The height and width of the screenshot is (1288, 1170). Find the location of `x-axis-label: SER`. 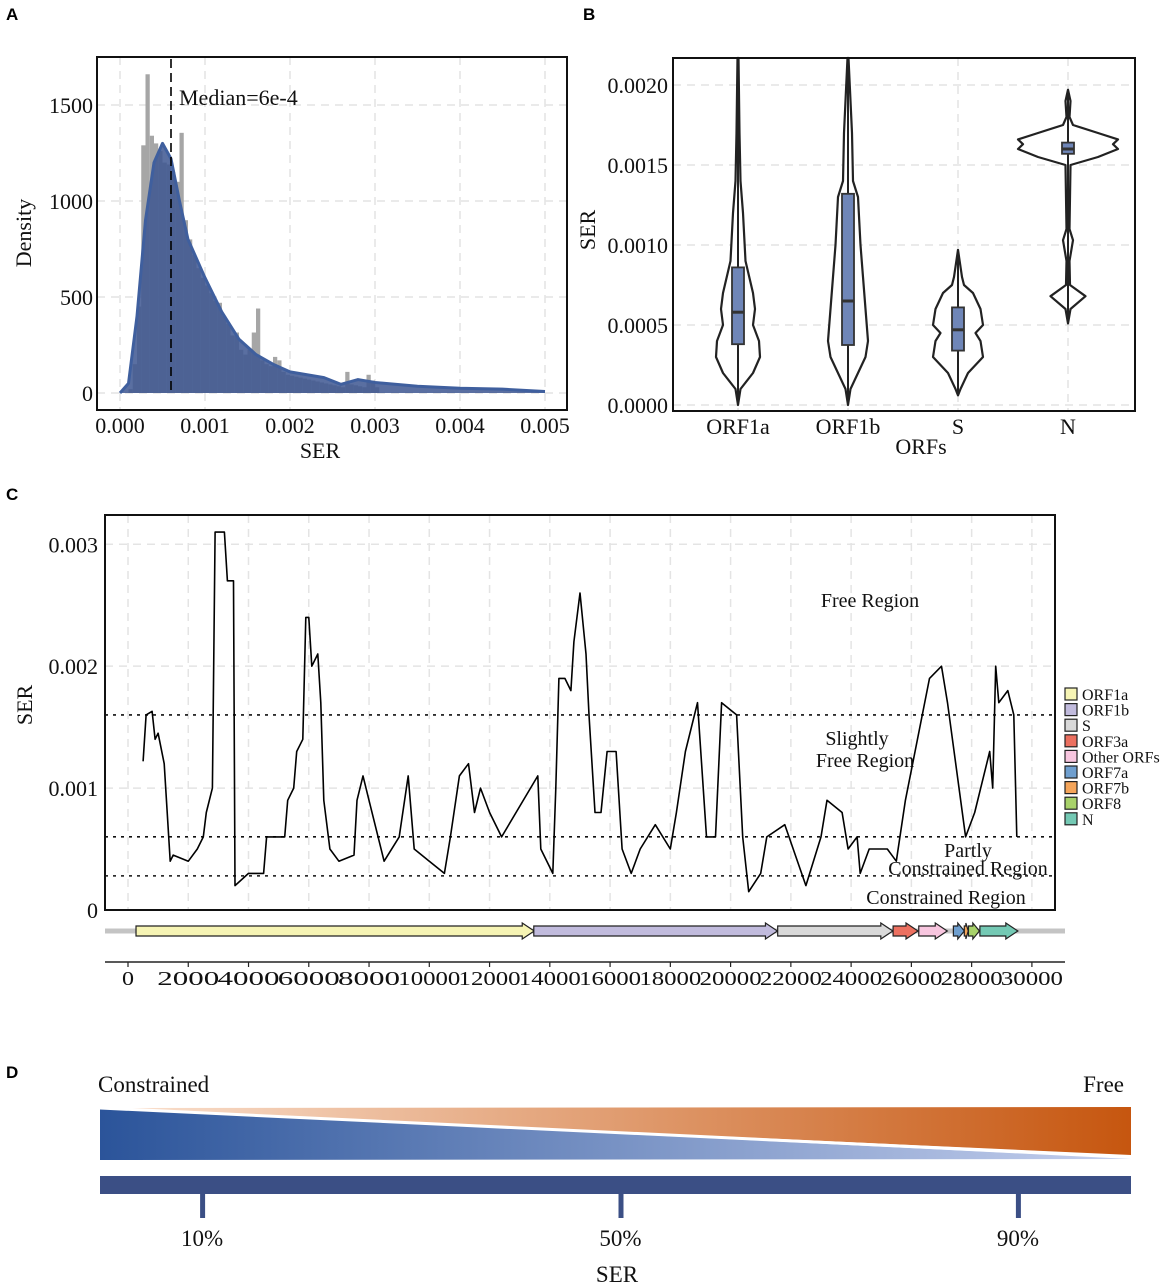

x-axis-label: SER is located at coordinates (320, 450).